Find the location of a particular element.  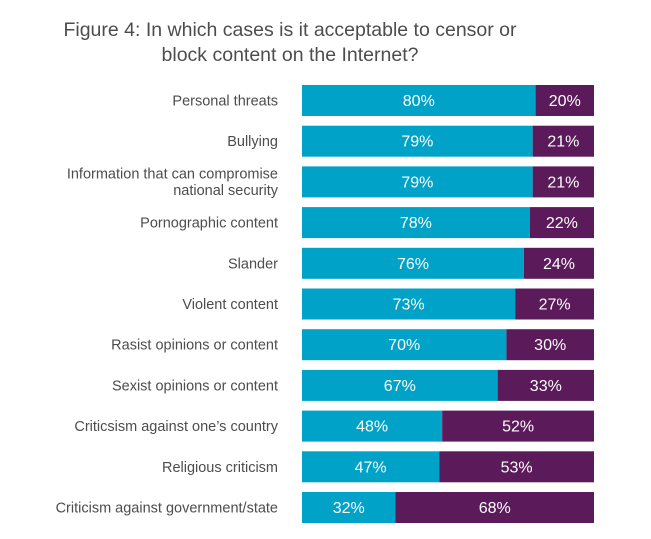

data-label: 67% is located at coordinates (400, 386).